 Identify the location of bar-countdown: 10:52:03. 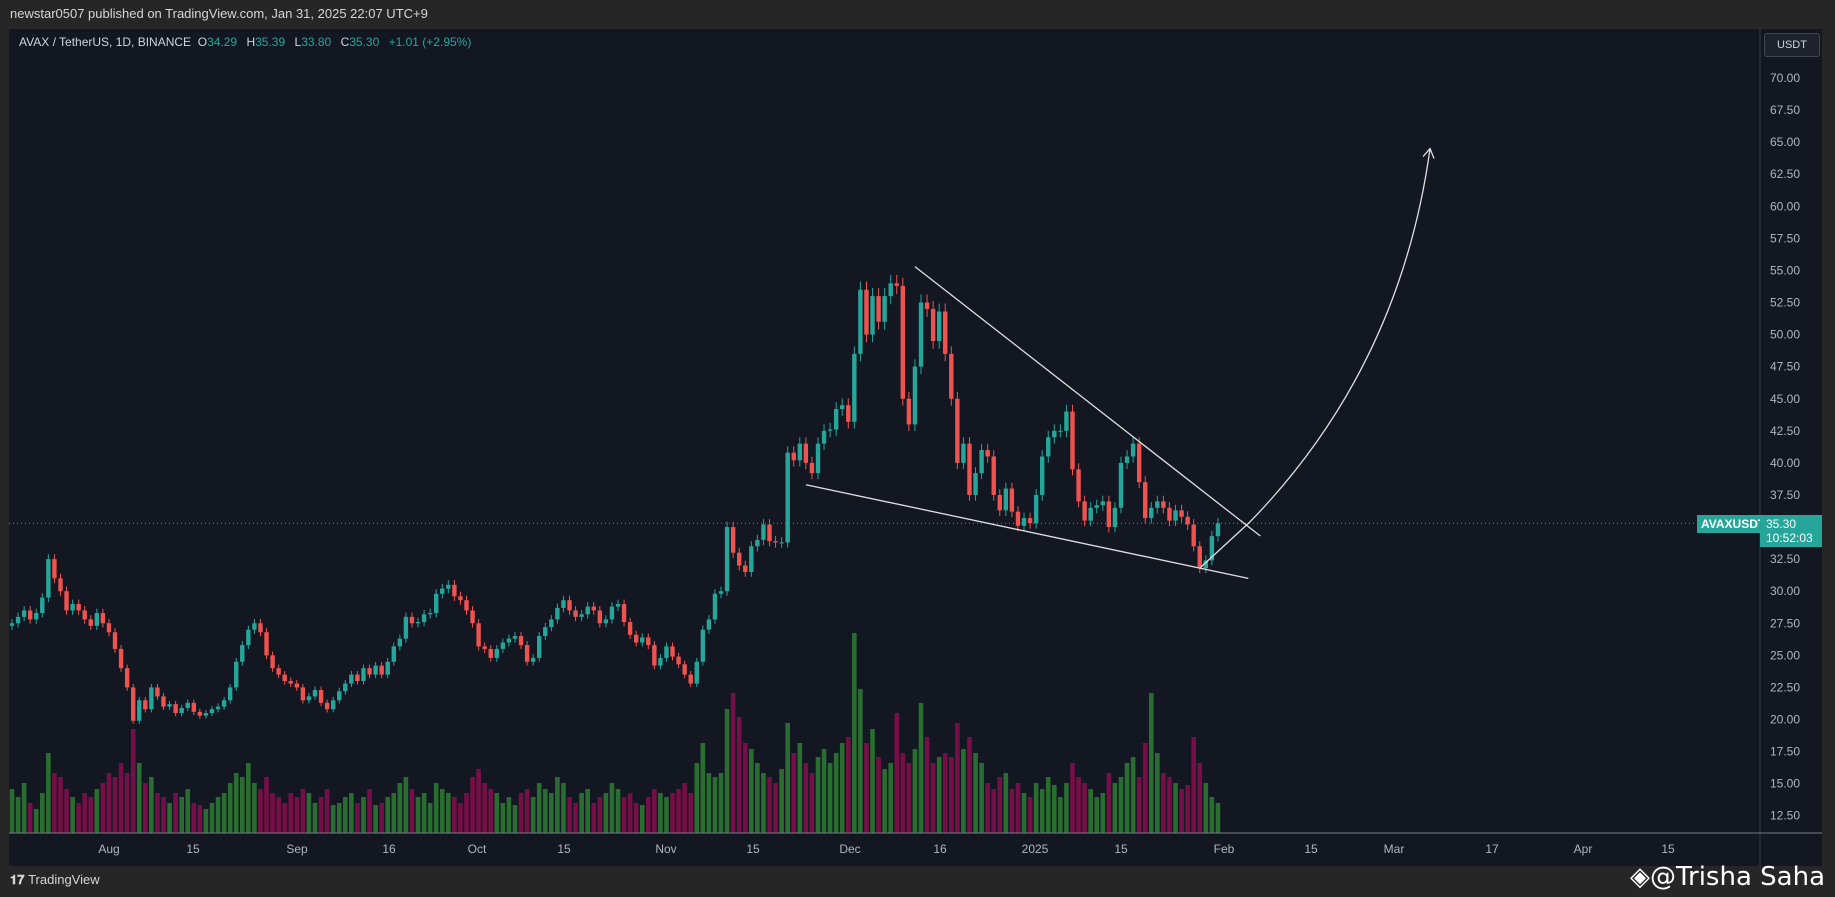
(1789, 538).